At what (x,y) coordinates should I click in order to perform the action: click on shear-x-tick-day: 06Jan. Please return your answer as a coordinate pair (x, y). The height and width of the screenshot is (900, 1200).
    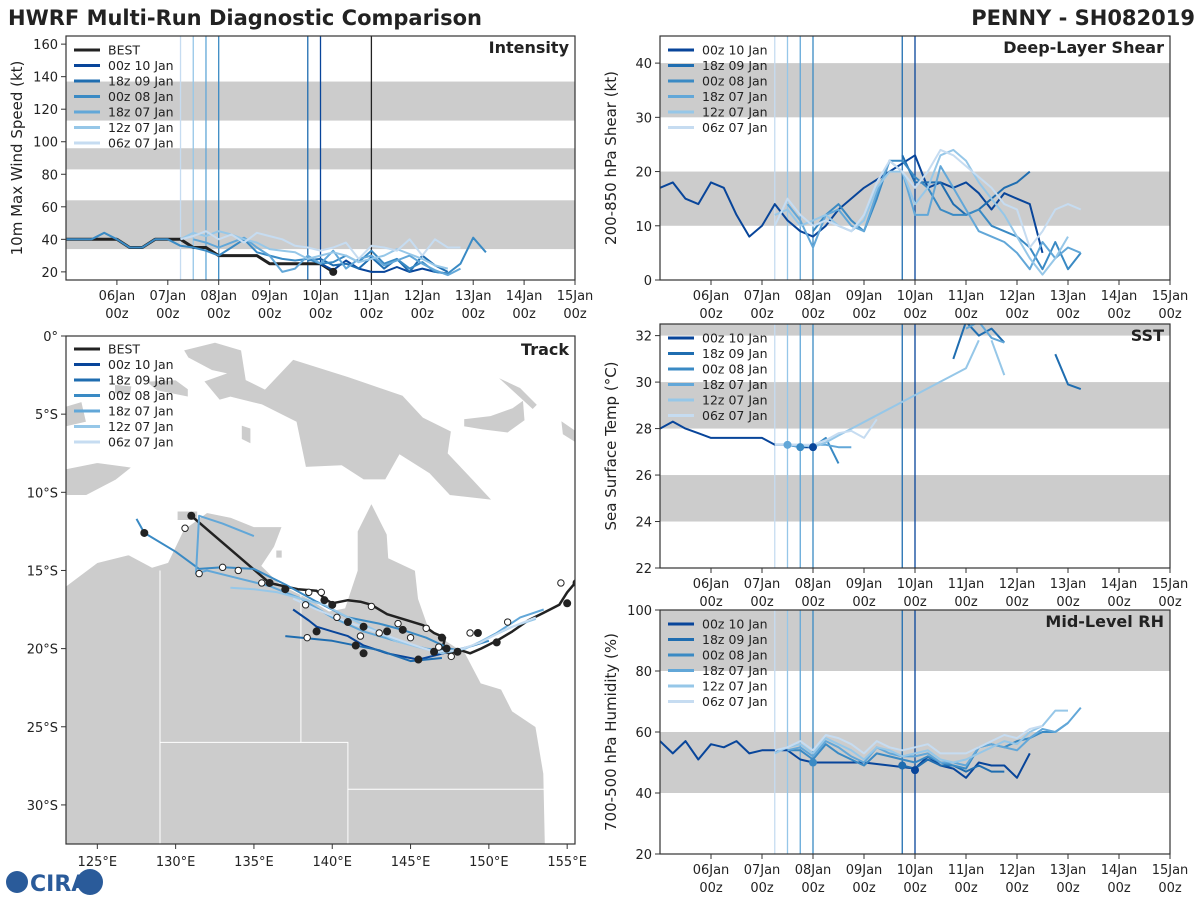
    Looking at the image, I should click on (711, 296).